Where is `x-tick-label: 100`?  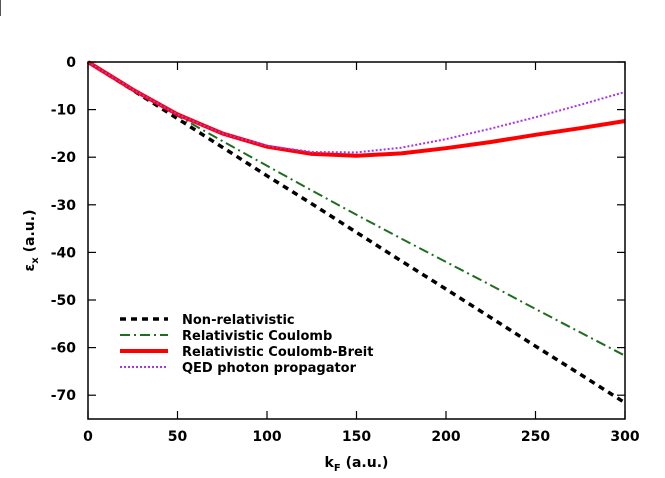
x-tick-label: 100 is located at coordinates (266, 437).